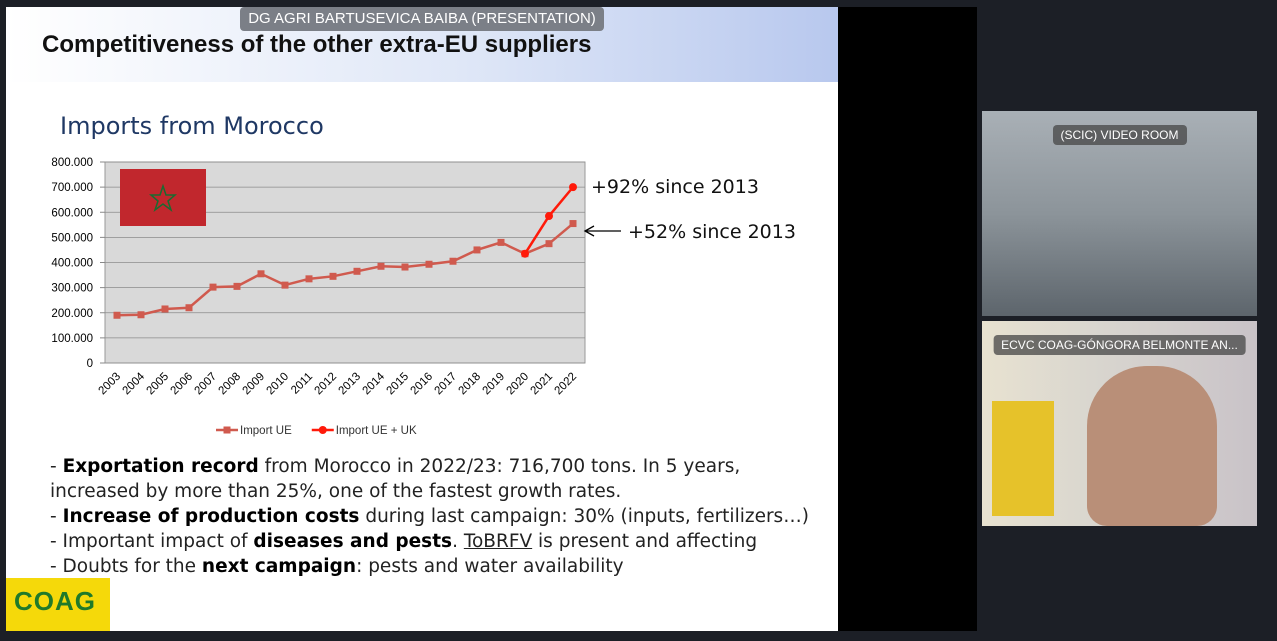 This screenshot has width=1277, height=641. Describe the element at coordinates (422, 19) in the screenshot. I see `presenter-label: DG AGRI BARTUSEVICA BAIBA (PRESENTATION)` at that location.